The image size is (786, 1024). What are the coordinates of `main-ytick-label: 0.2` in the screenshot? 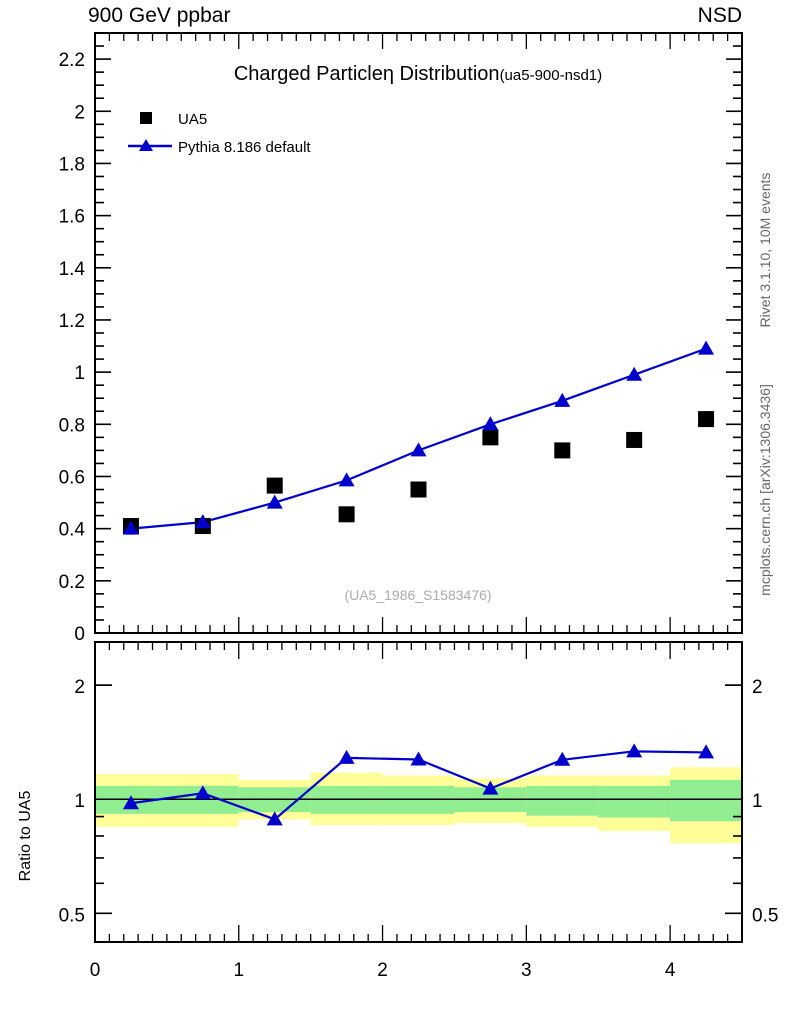 It's located at (72, 582).